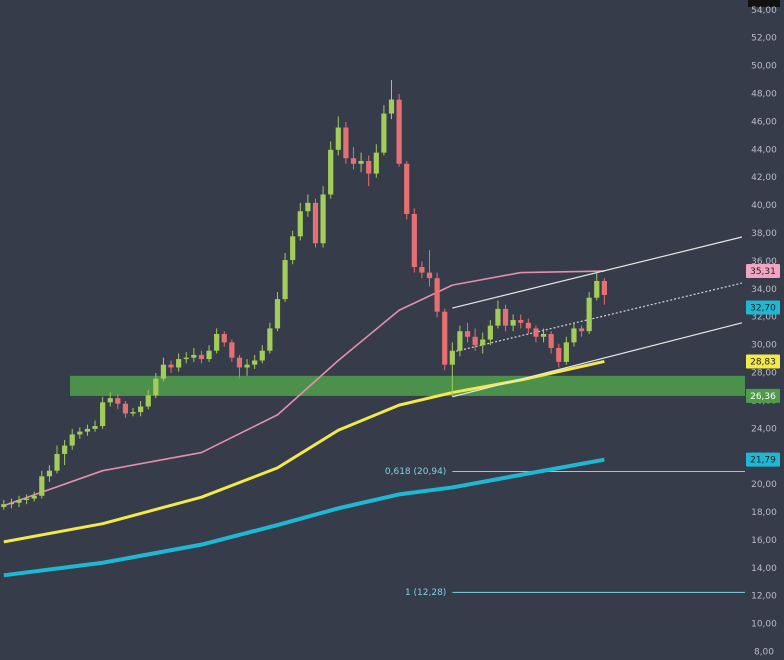 This screenshot has width=784, height=660. Describe the element at coordinates (764, 653) in the screenshot. I see `y-tick-label: 8,00` at that location.